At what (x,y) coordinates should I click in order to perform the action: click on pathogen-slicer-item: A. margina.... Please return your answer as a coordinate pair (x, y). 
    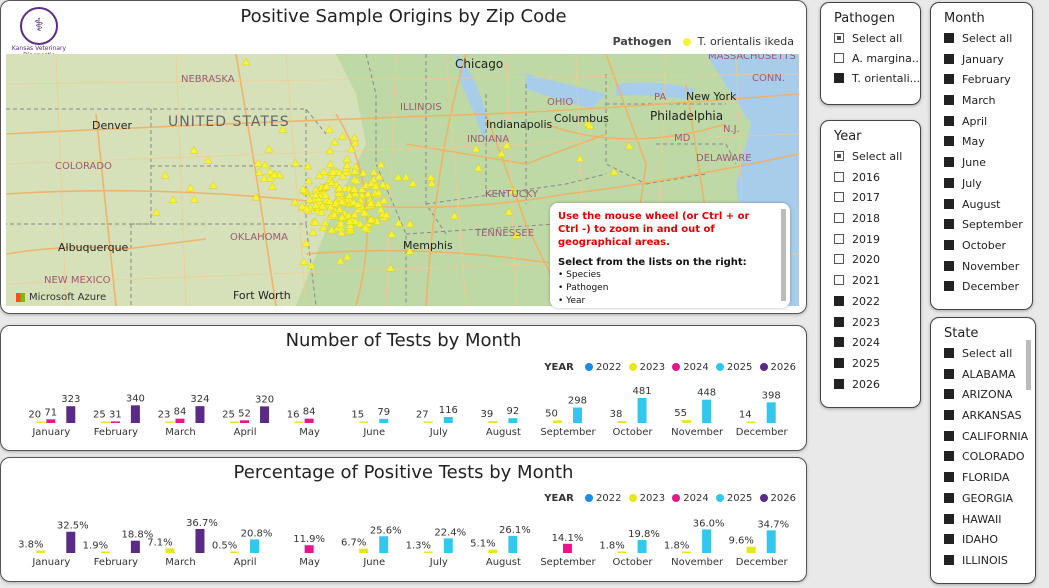
    Looking at the image, I should click on (870, 59).